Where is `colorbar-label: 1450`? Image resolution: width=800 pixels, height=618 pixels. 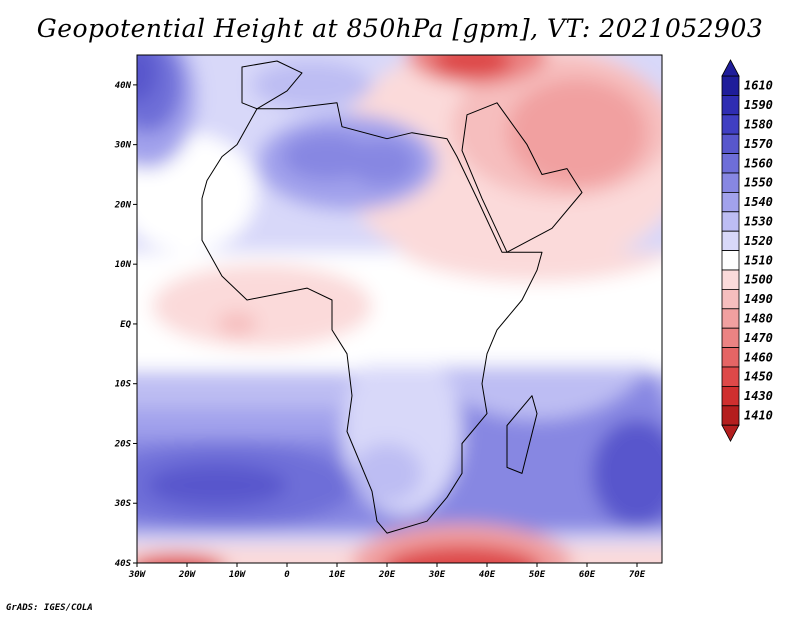 colorbar-label: 1450 is located at coordinates (758, 377).